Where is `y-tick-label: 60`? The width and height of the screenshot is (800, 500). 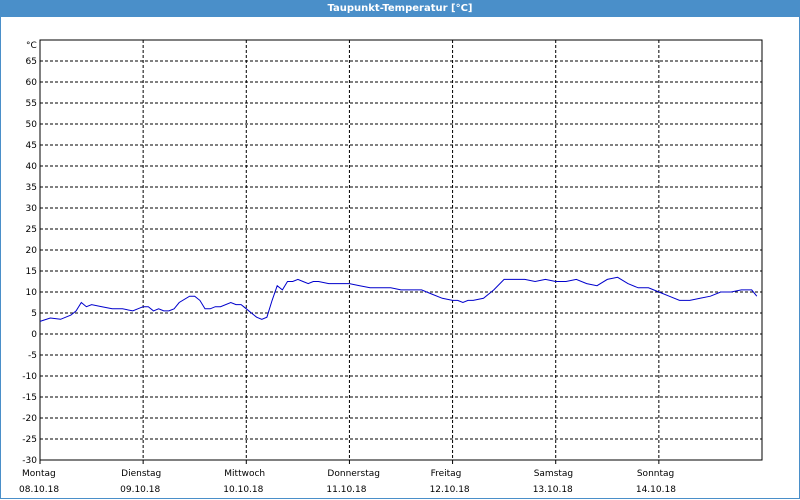 y-tick-label: 60 is located at coordinates (32, 83).